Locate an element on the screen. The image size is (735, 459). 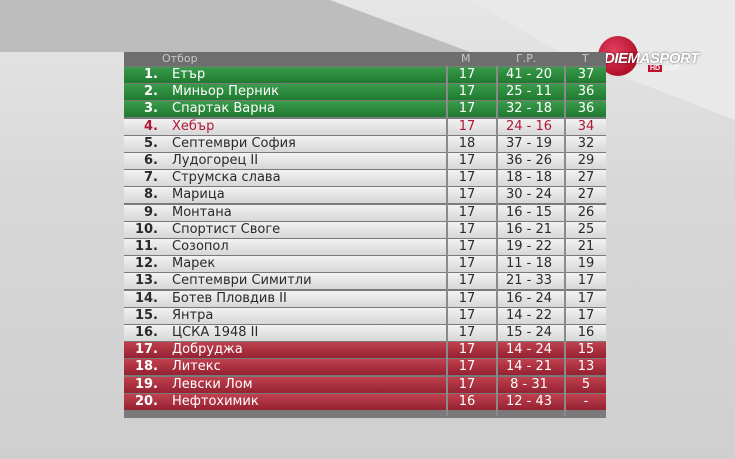
position-cell: 13. is located at coordinates (146, 281).